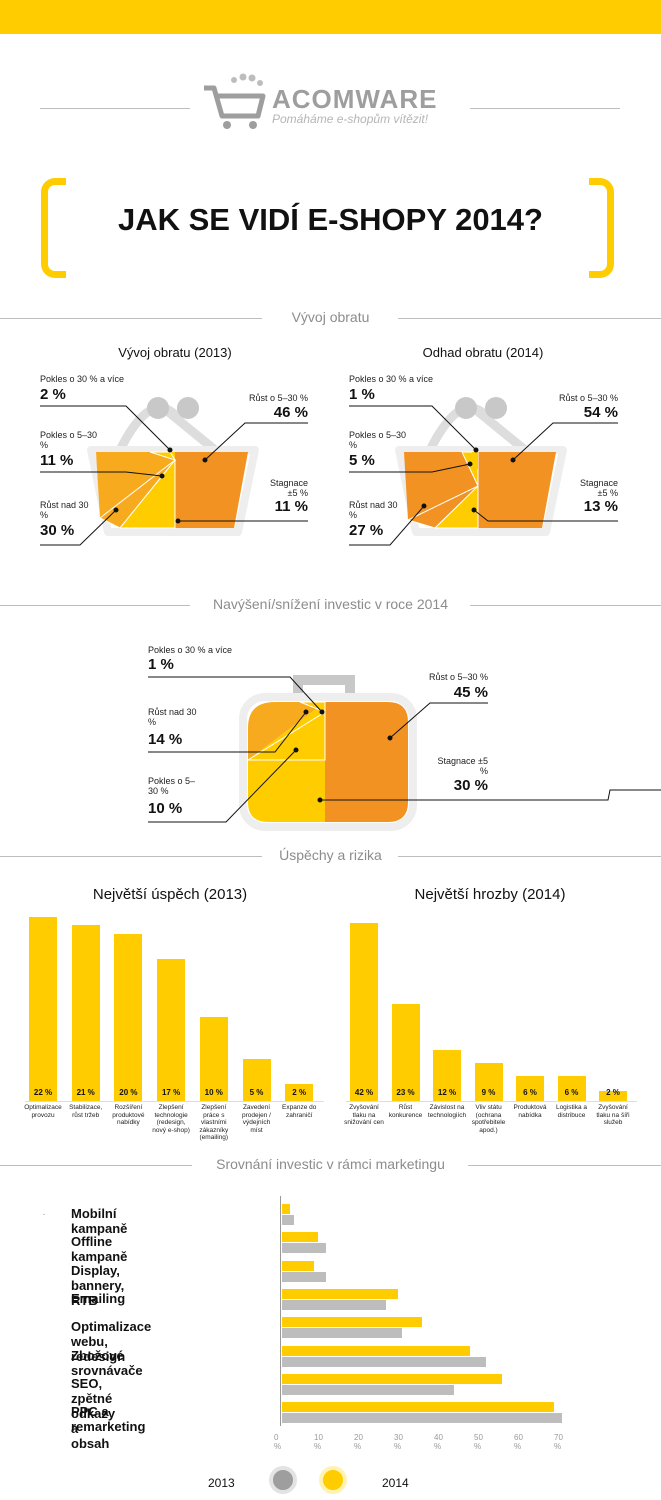  Describe the element at coordinates (165, 808) in the screenshot. I see `value-inv-decline5: 10 %` at that location.